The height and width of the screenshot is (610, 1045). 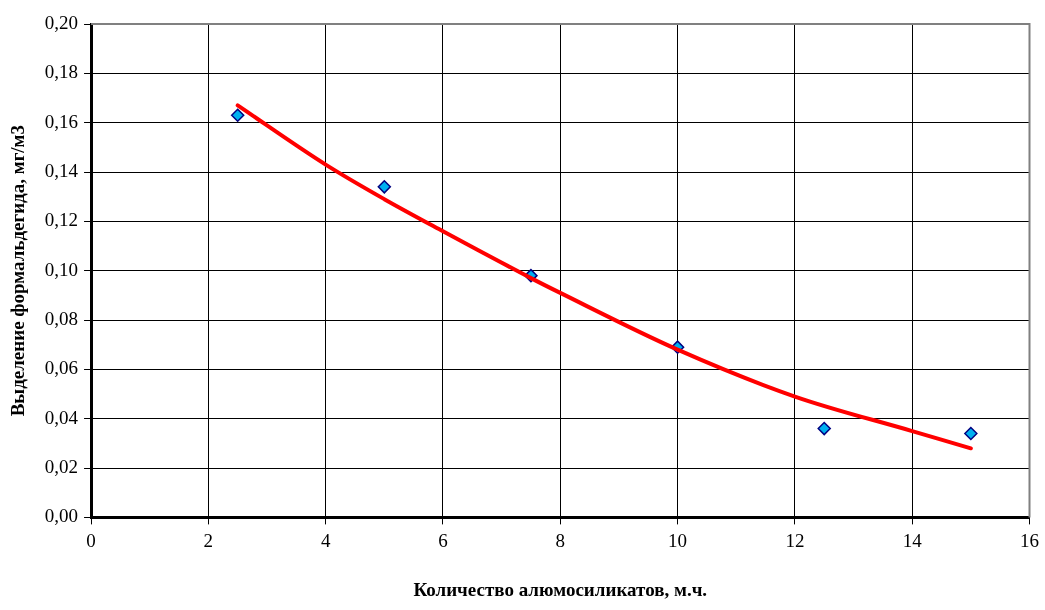 What do you see at coordinates (61, 467) in the screenshot?
I see `y-tick-label: 0,02` at bounding box center [61, 467].